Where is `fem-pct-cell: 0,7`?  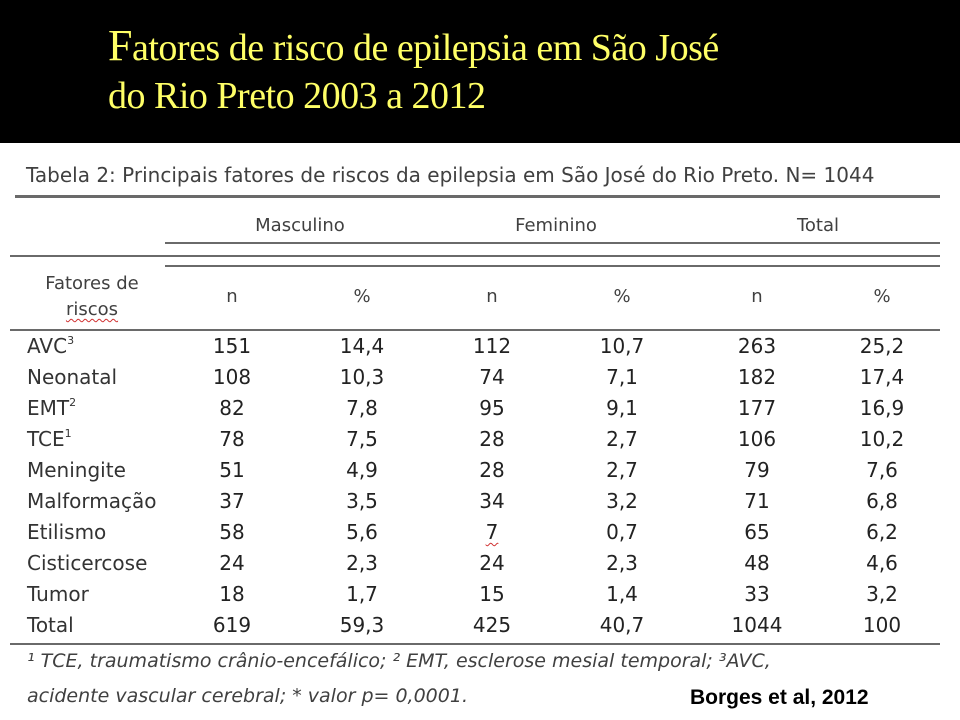
fem-pct-cell: 0,7 is located at coordinates (622, 532).